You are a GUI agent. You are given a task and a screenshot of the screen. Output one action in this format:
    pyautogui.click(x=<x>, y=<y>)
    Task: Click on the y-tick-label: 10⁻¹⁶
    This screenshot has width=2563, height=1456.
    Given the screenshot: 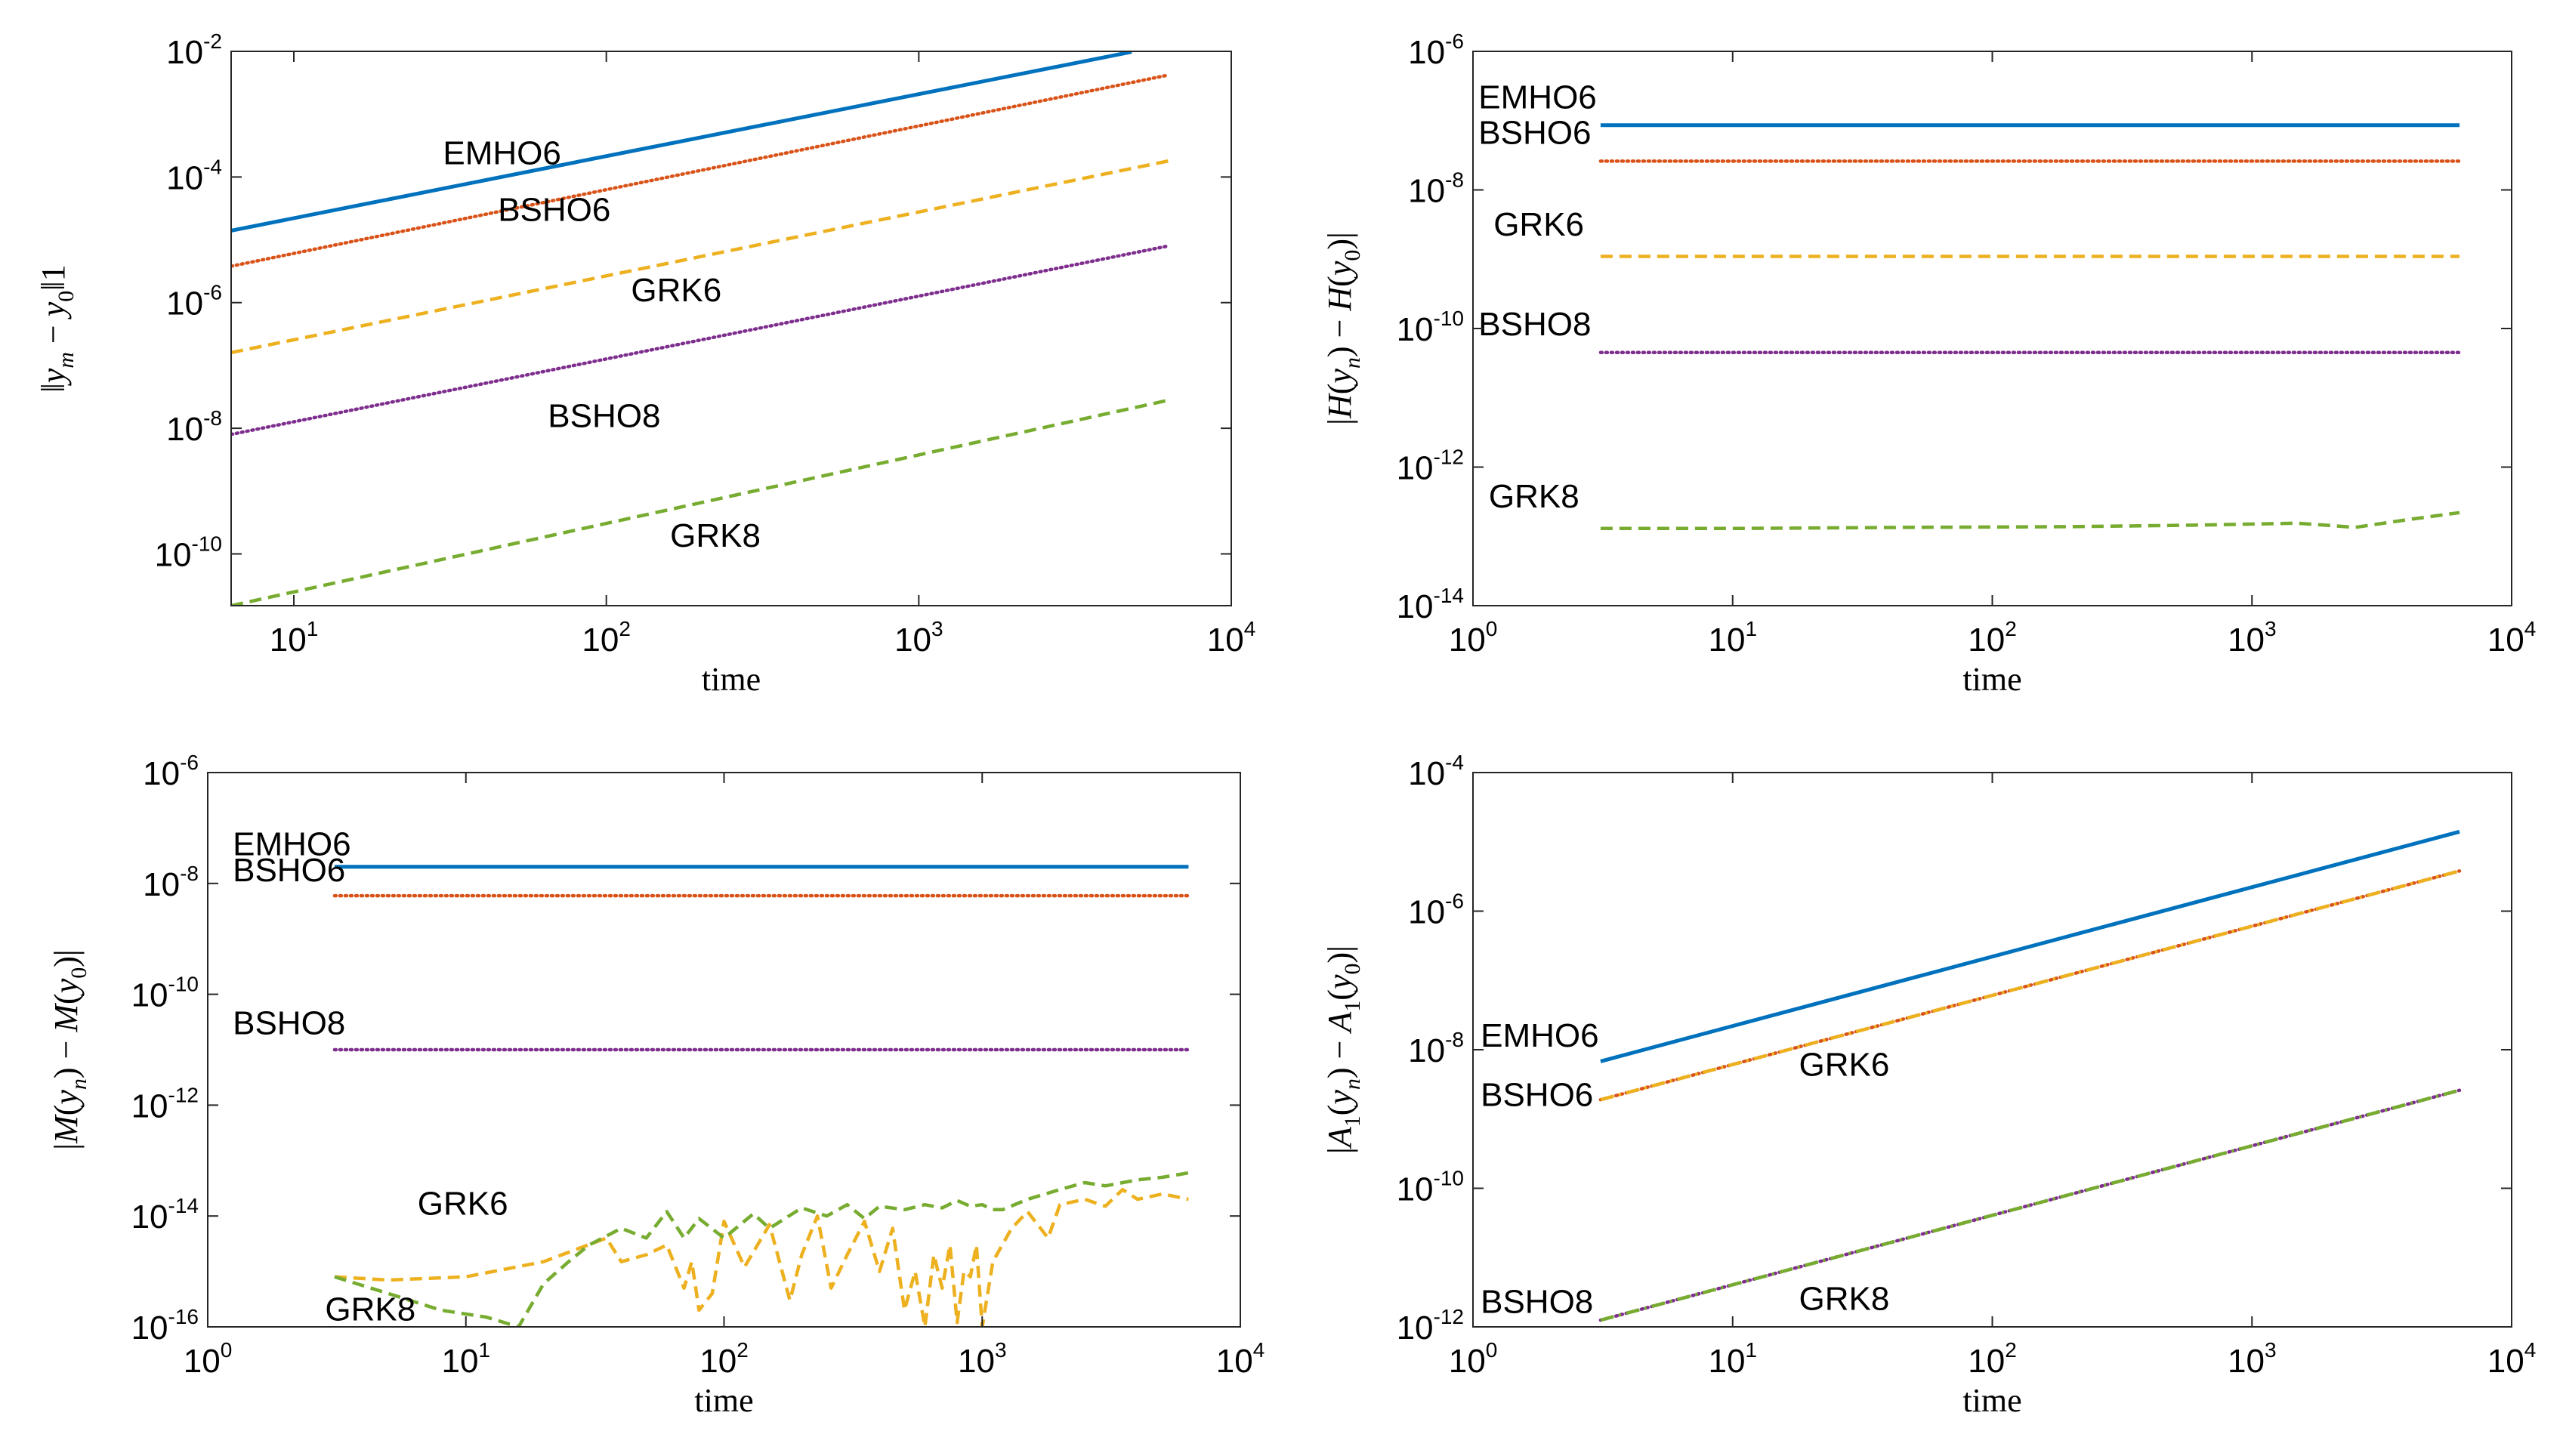 What is the action you would take?
    pyautogui.click(x=165, y=1325)
    